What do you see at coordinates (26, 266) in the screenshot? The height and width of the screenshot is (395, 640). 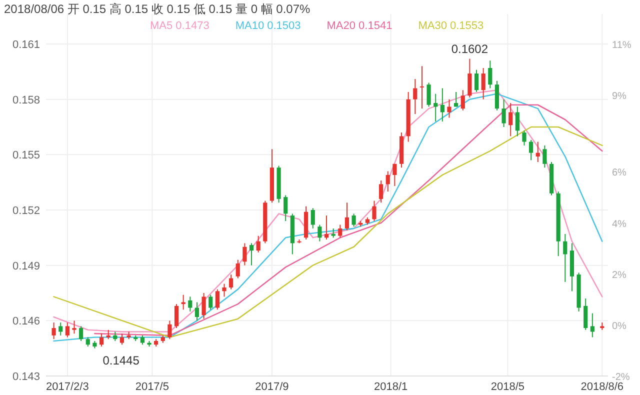 I see `y-tick-label: 0.149` at bounding box center [26, 266].